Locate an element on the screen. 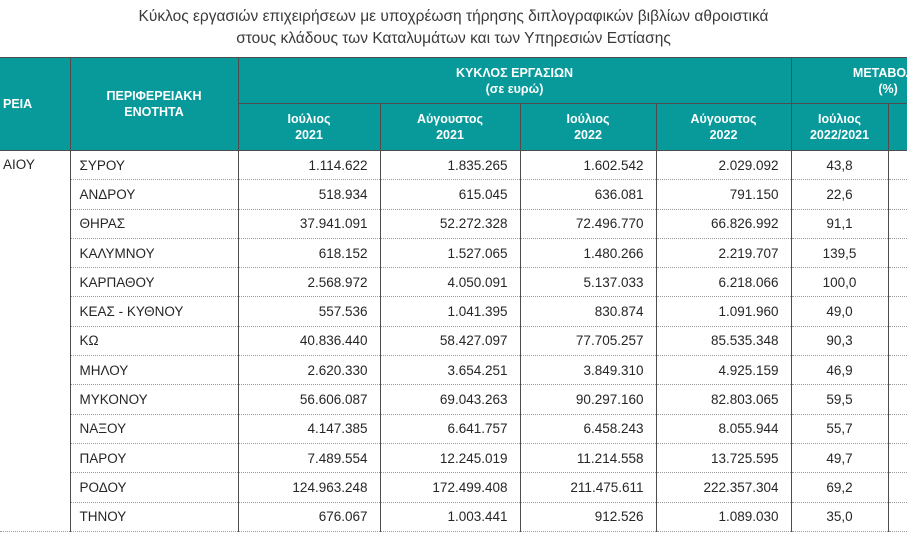 The height and width of the screenshot is (536, 907). column-header-aug2021: Αύγουστος 2021 is located at coordinates (450, 127).